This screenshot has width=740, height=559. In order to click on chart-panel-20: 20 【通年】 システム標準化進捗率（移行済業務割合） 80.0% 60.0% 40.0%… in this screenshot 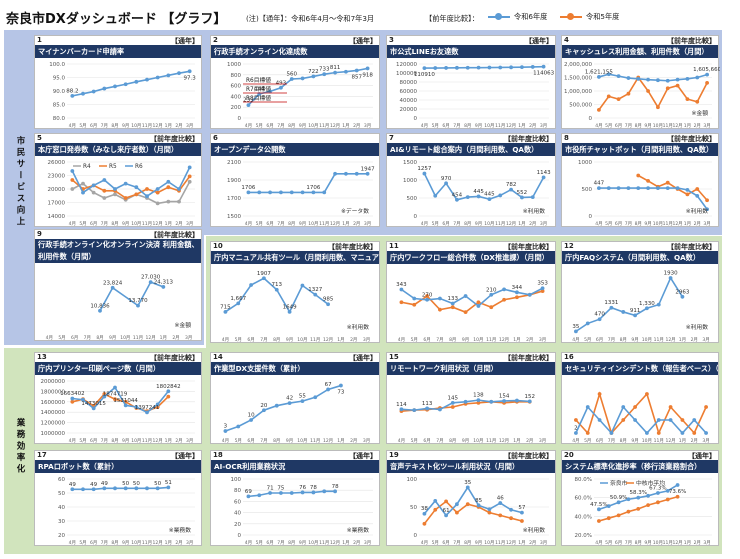, I will do `click(640, 498)`.